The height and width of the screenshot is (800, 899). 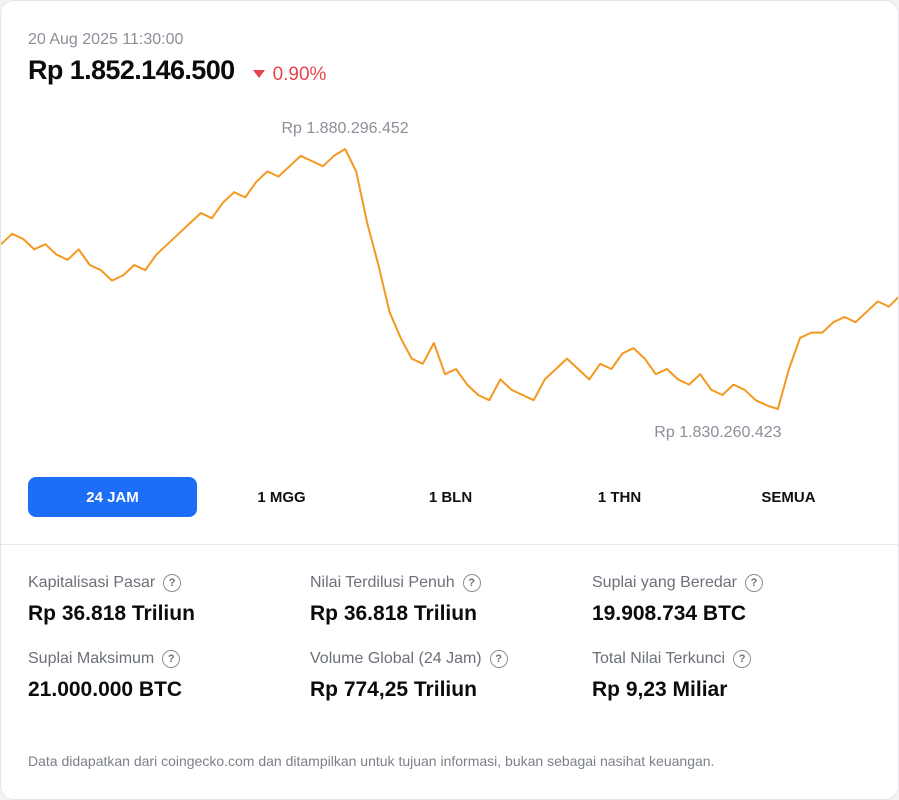 I want to click on tab-1-mgg: 1 MGG, so click(x=281, y=497).